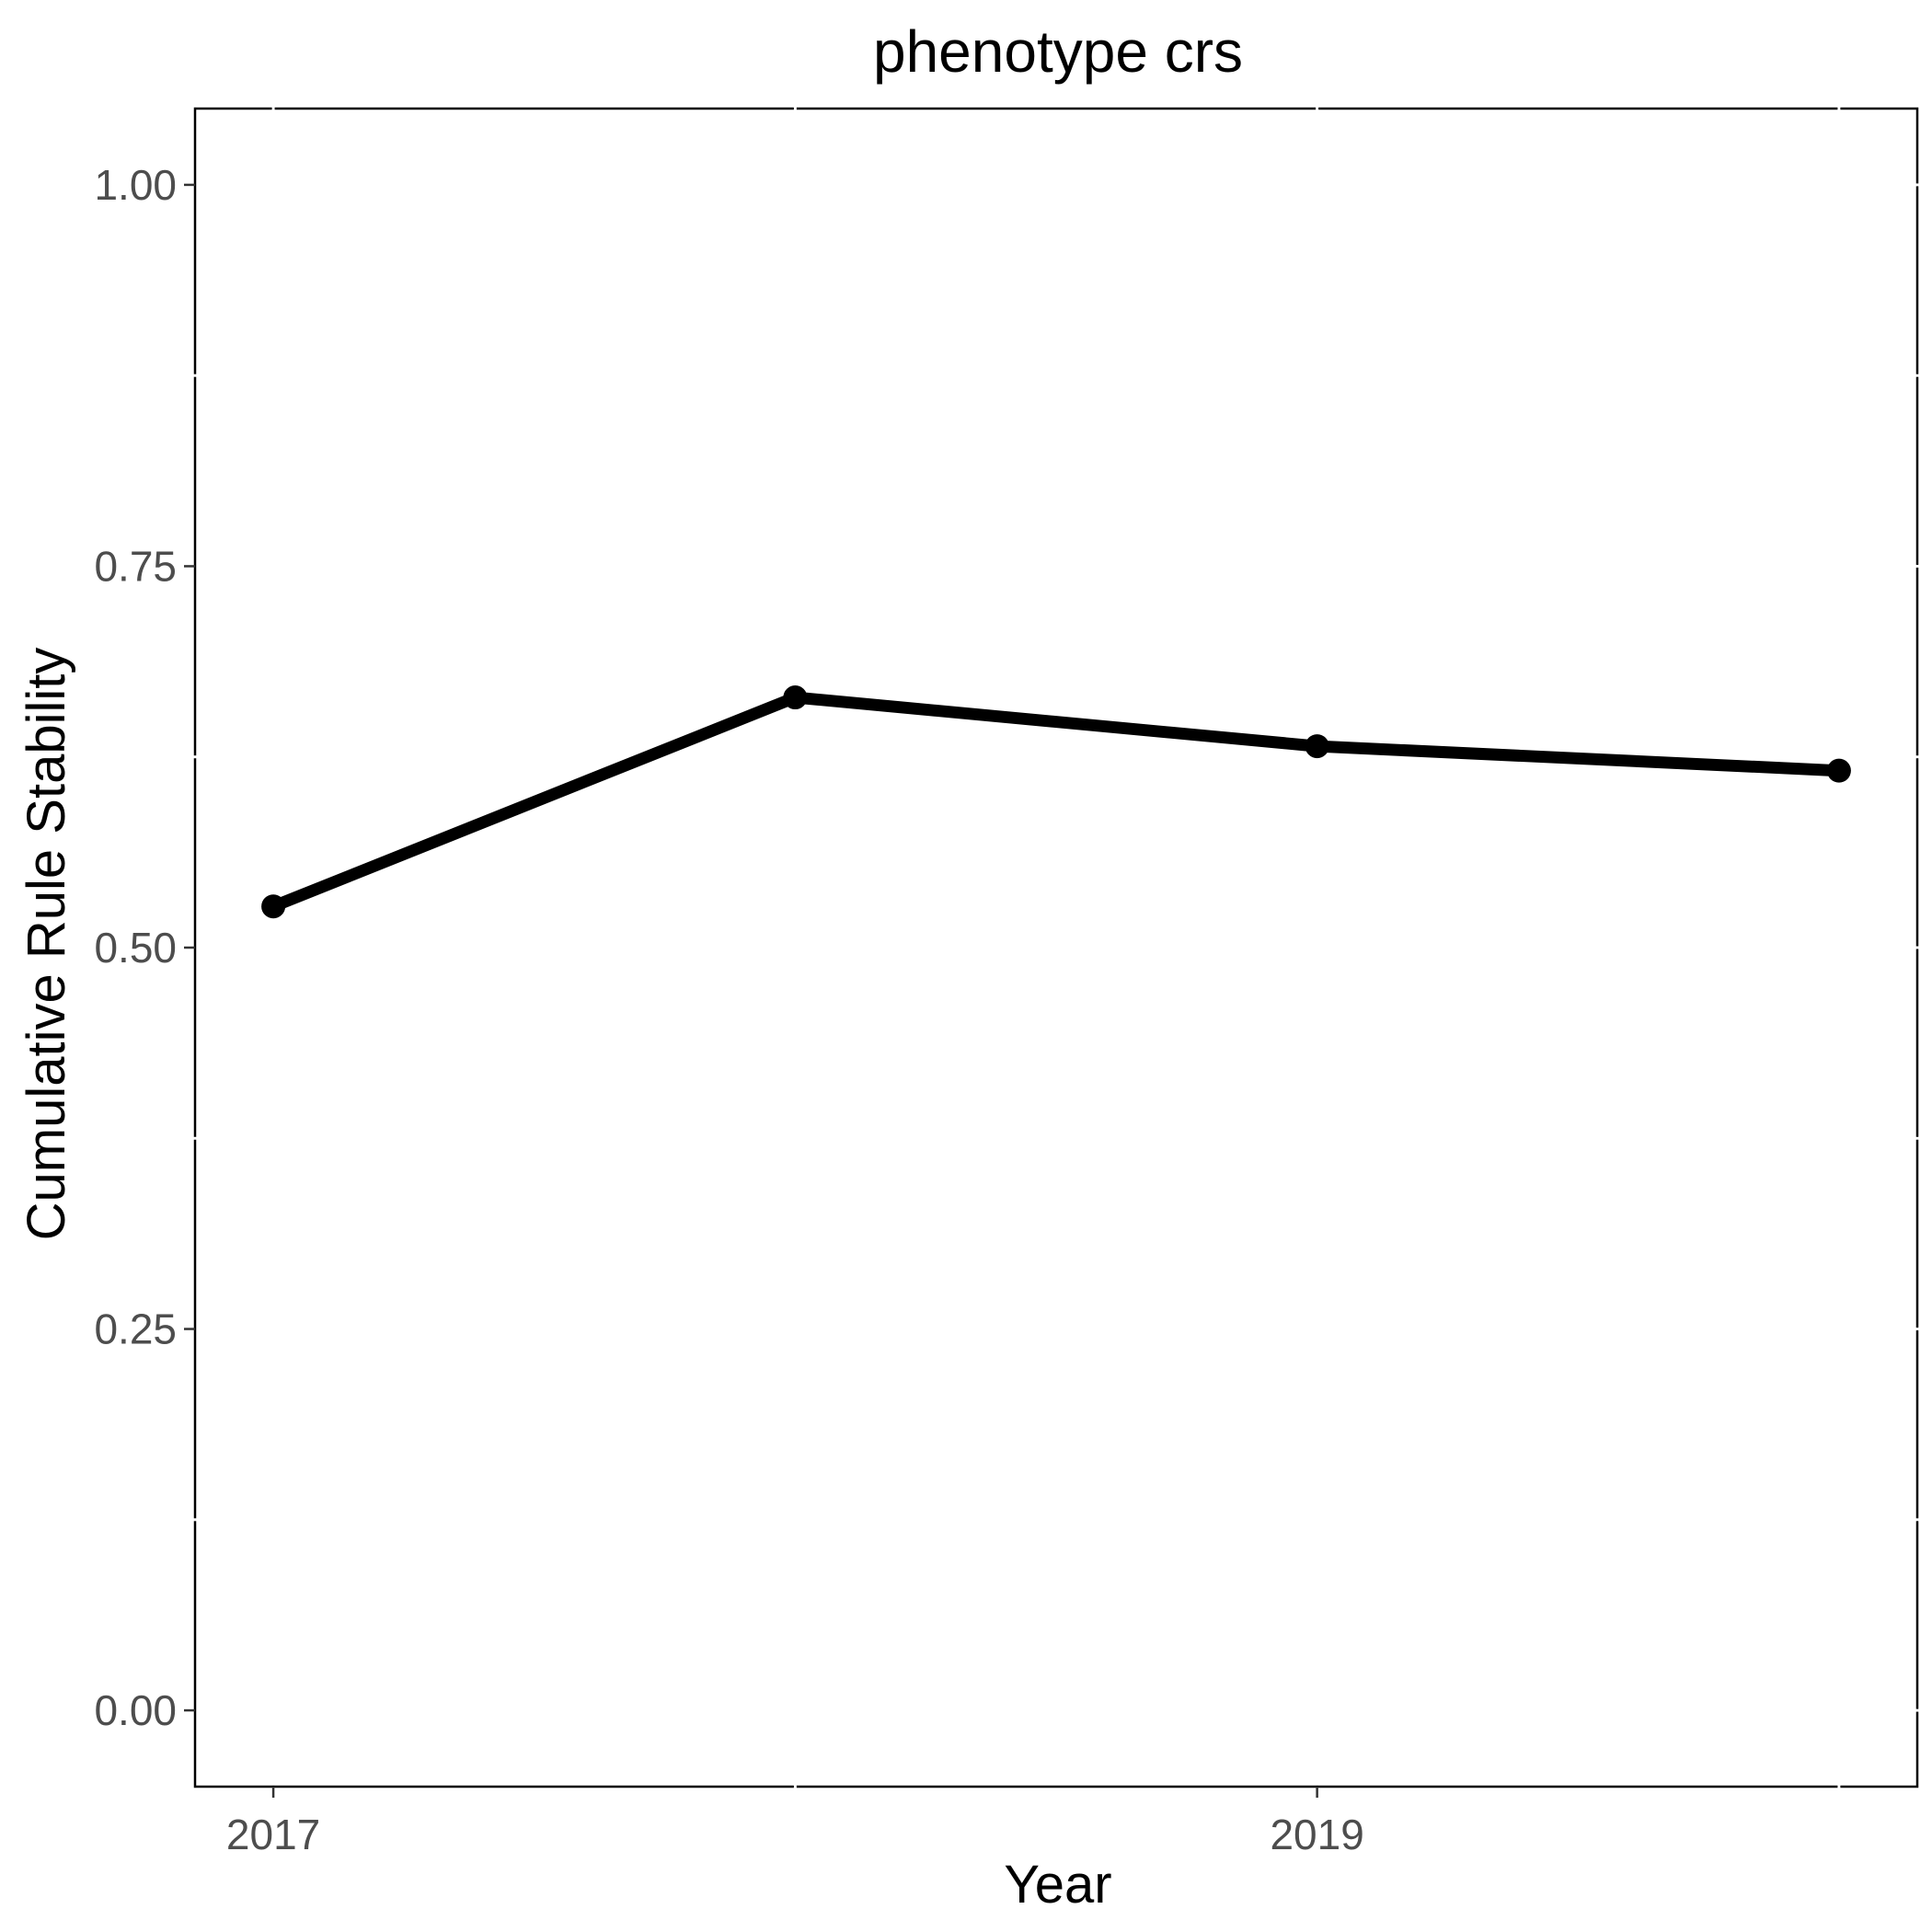 The width and height of the screenshot is (1932, 1932). I want to click on x-tick-label: 2019, so click(1316, 1834).